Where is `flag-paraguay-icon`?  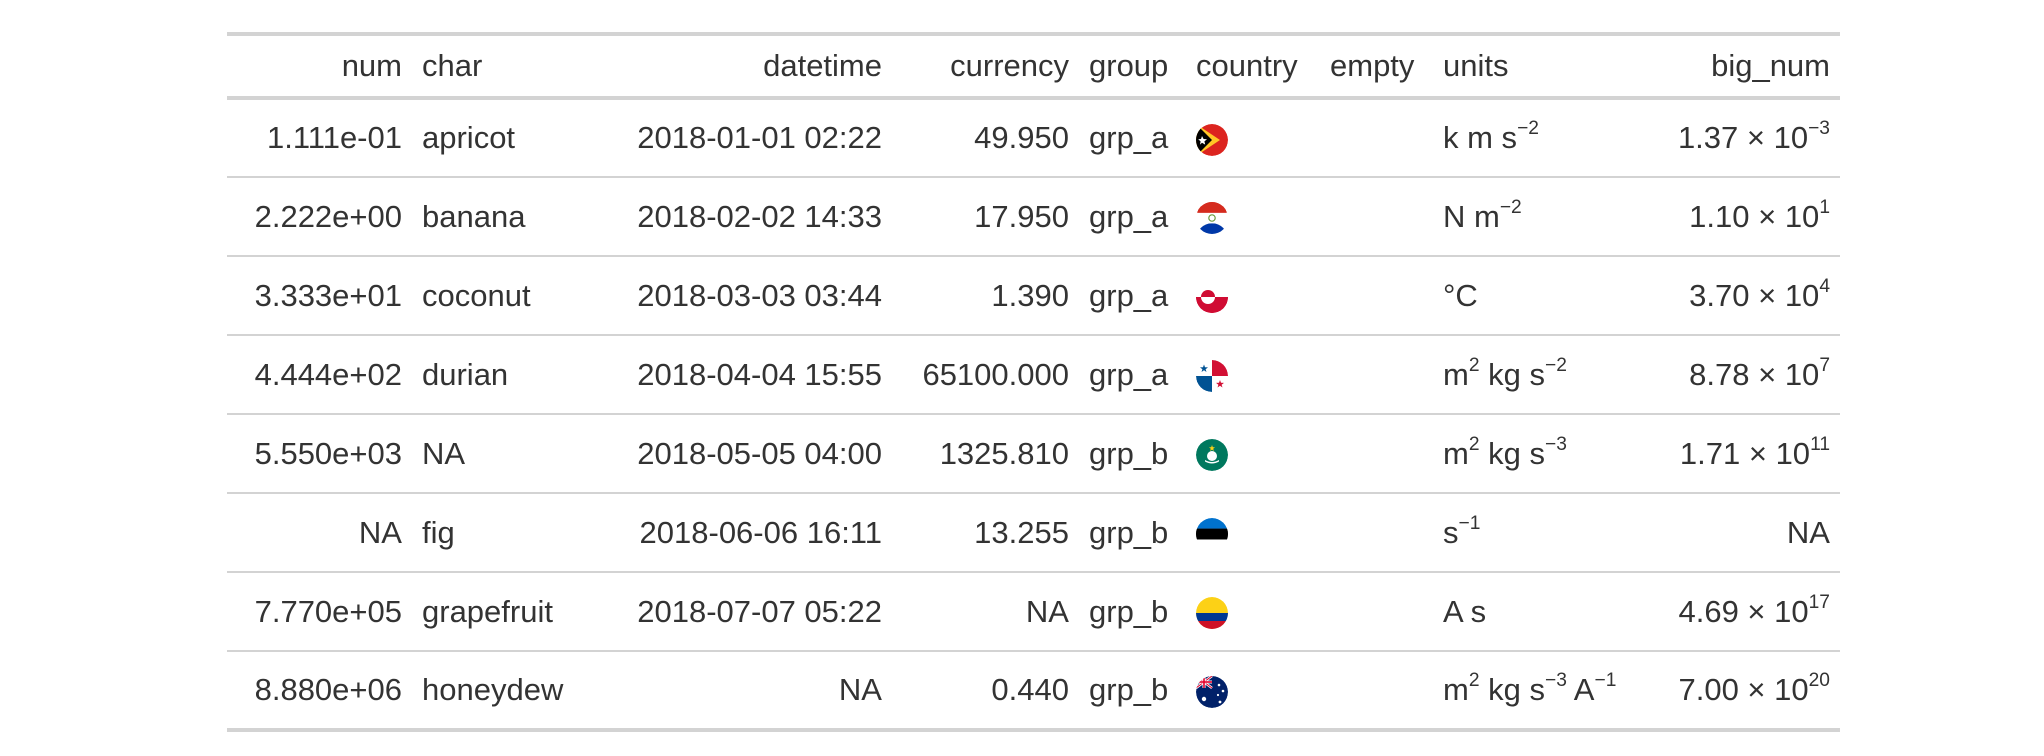
flag-paraguay-icon is located at coordinates (1212, 218).